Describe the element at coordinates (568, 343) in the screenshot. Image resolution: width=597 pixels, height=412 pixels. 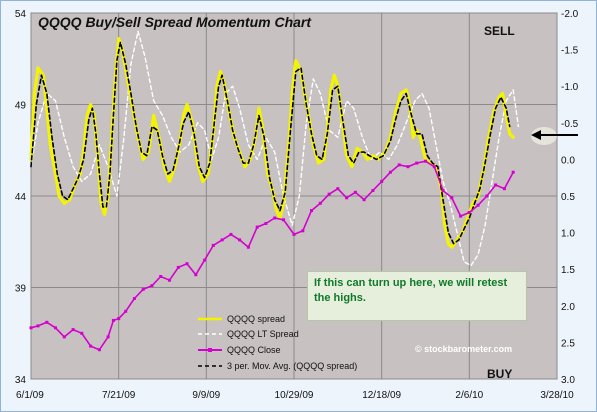
I see `right-tick-label: 2.5` at that location.